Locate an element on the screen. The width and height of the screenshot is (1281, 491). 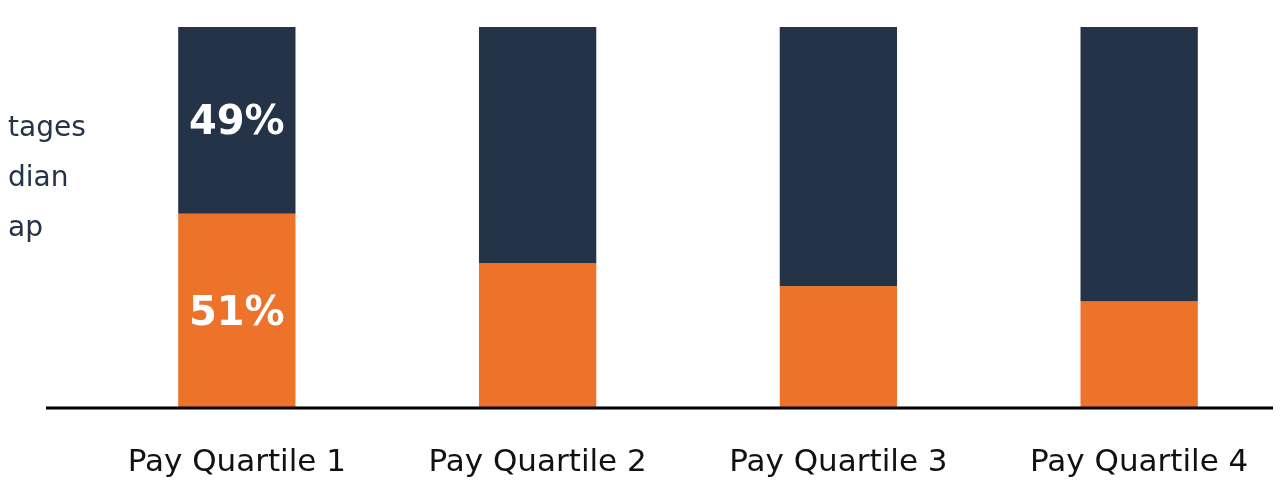
text: ap is located at coordinates (25, 226).